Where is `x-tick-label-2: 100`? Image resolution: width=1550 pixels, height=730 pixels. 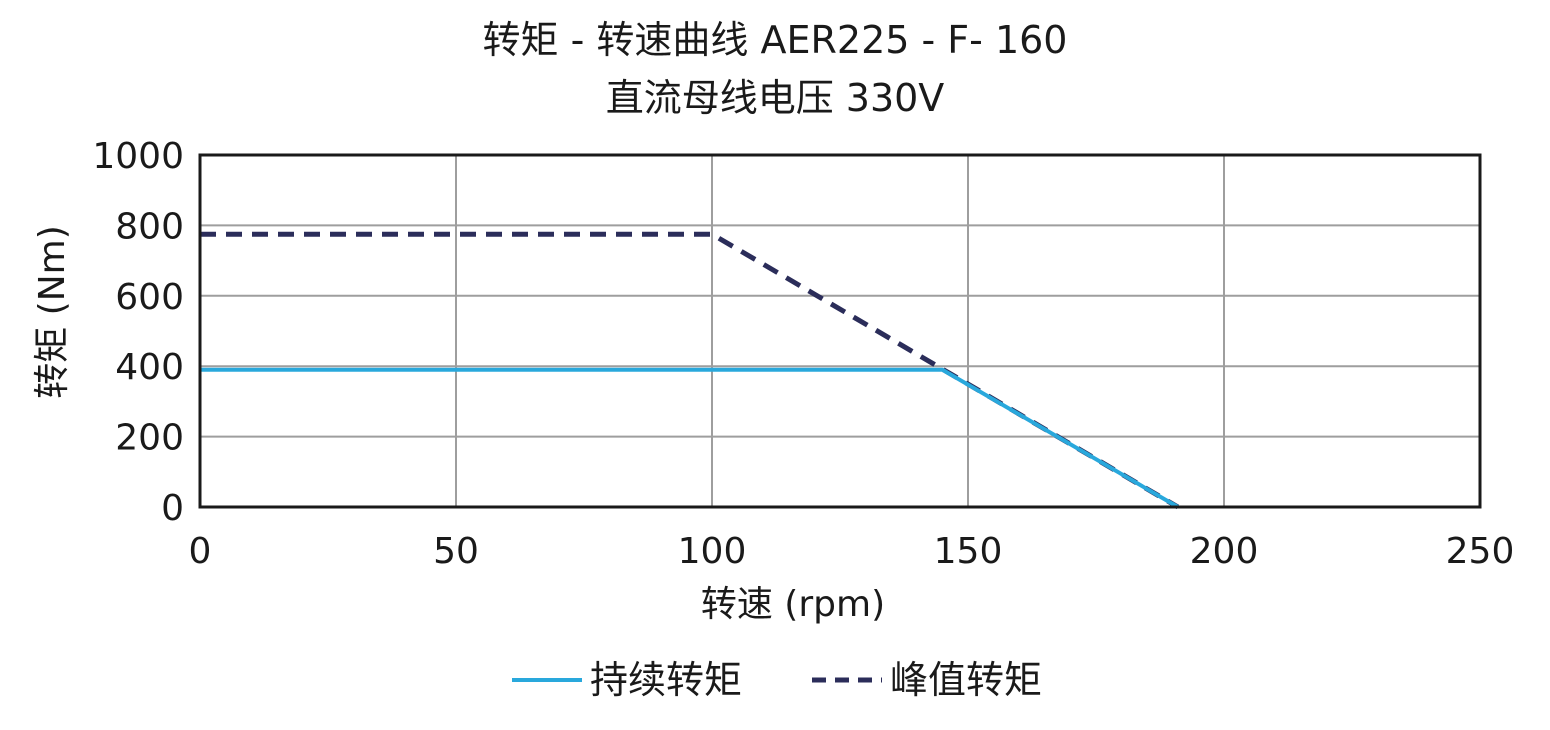 x-tick-label-2: 100 is located at coordinates (712, 551).